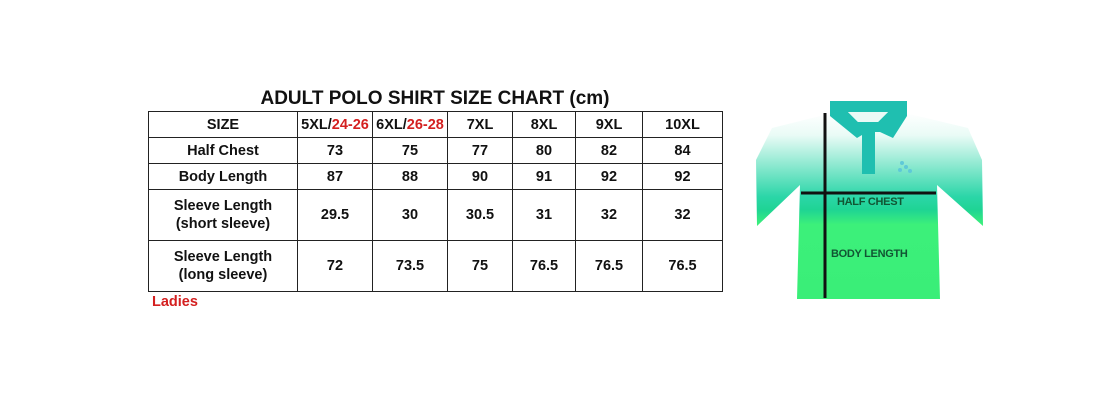  I want to click on size-column-header: 8XL, so click(544, 124).